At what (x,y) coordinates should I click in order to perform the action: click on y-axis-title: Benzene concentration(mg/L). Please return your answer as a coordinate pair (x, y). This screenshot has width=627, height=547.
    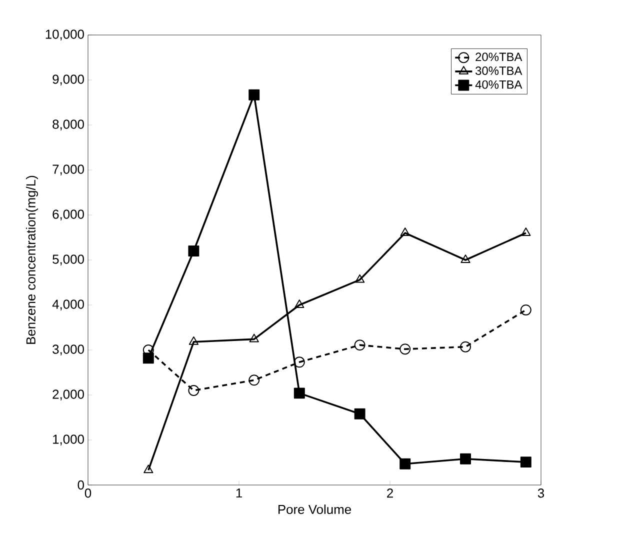
    Looking at the image, I should click on (32, 260).